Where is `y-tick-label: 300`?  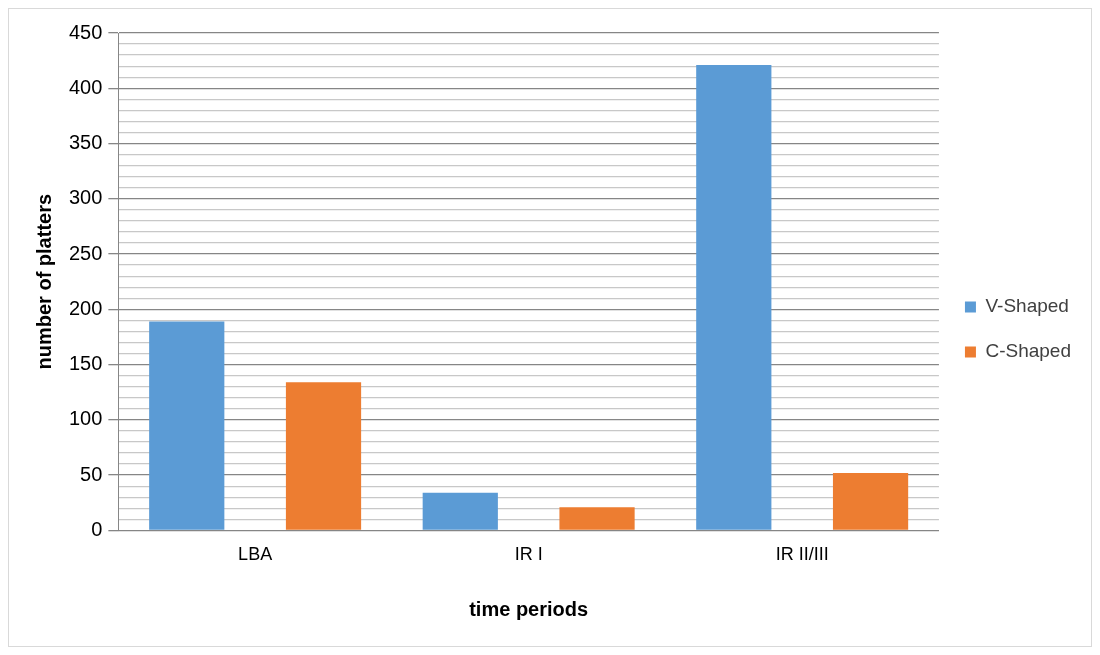 y-tick-label: 300 is located at coordinates (85, 197).